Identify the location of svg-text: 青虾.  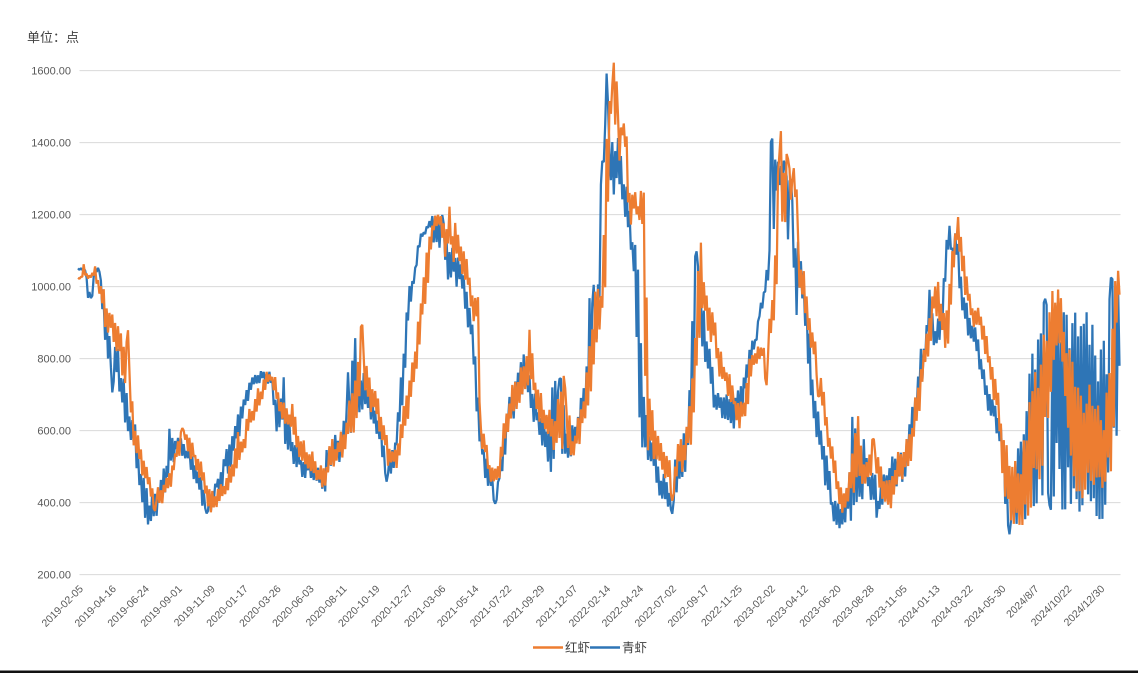
(634, 648).